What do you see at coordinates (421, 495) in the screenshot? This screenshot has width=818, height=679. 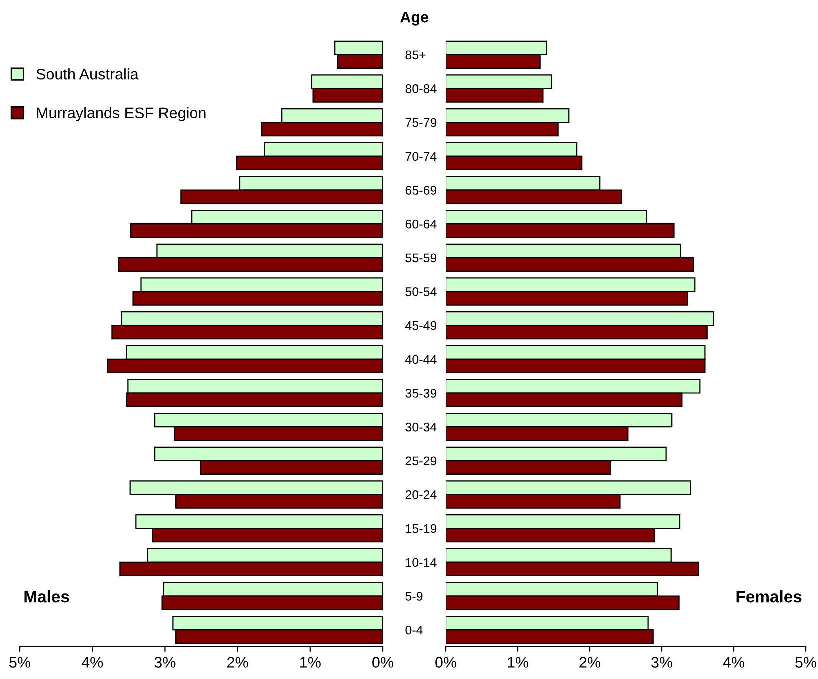 I see `y-tick-label: 20-24` at bounding box center [421, 495].